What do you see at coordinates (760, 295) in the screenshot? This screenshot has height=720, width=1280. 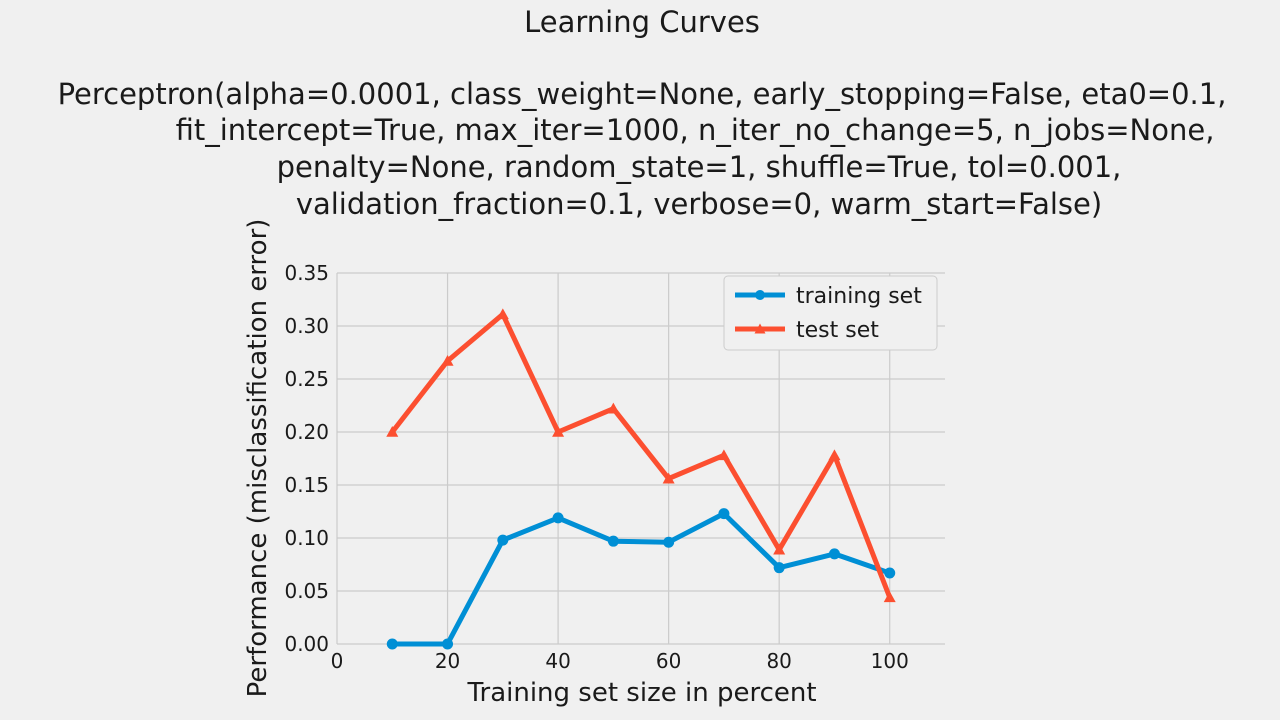 I see `legend-marker-training-set` at bounding box center [760, 295].